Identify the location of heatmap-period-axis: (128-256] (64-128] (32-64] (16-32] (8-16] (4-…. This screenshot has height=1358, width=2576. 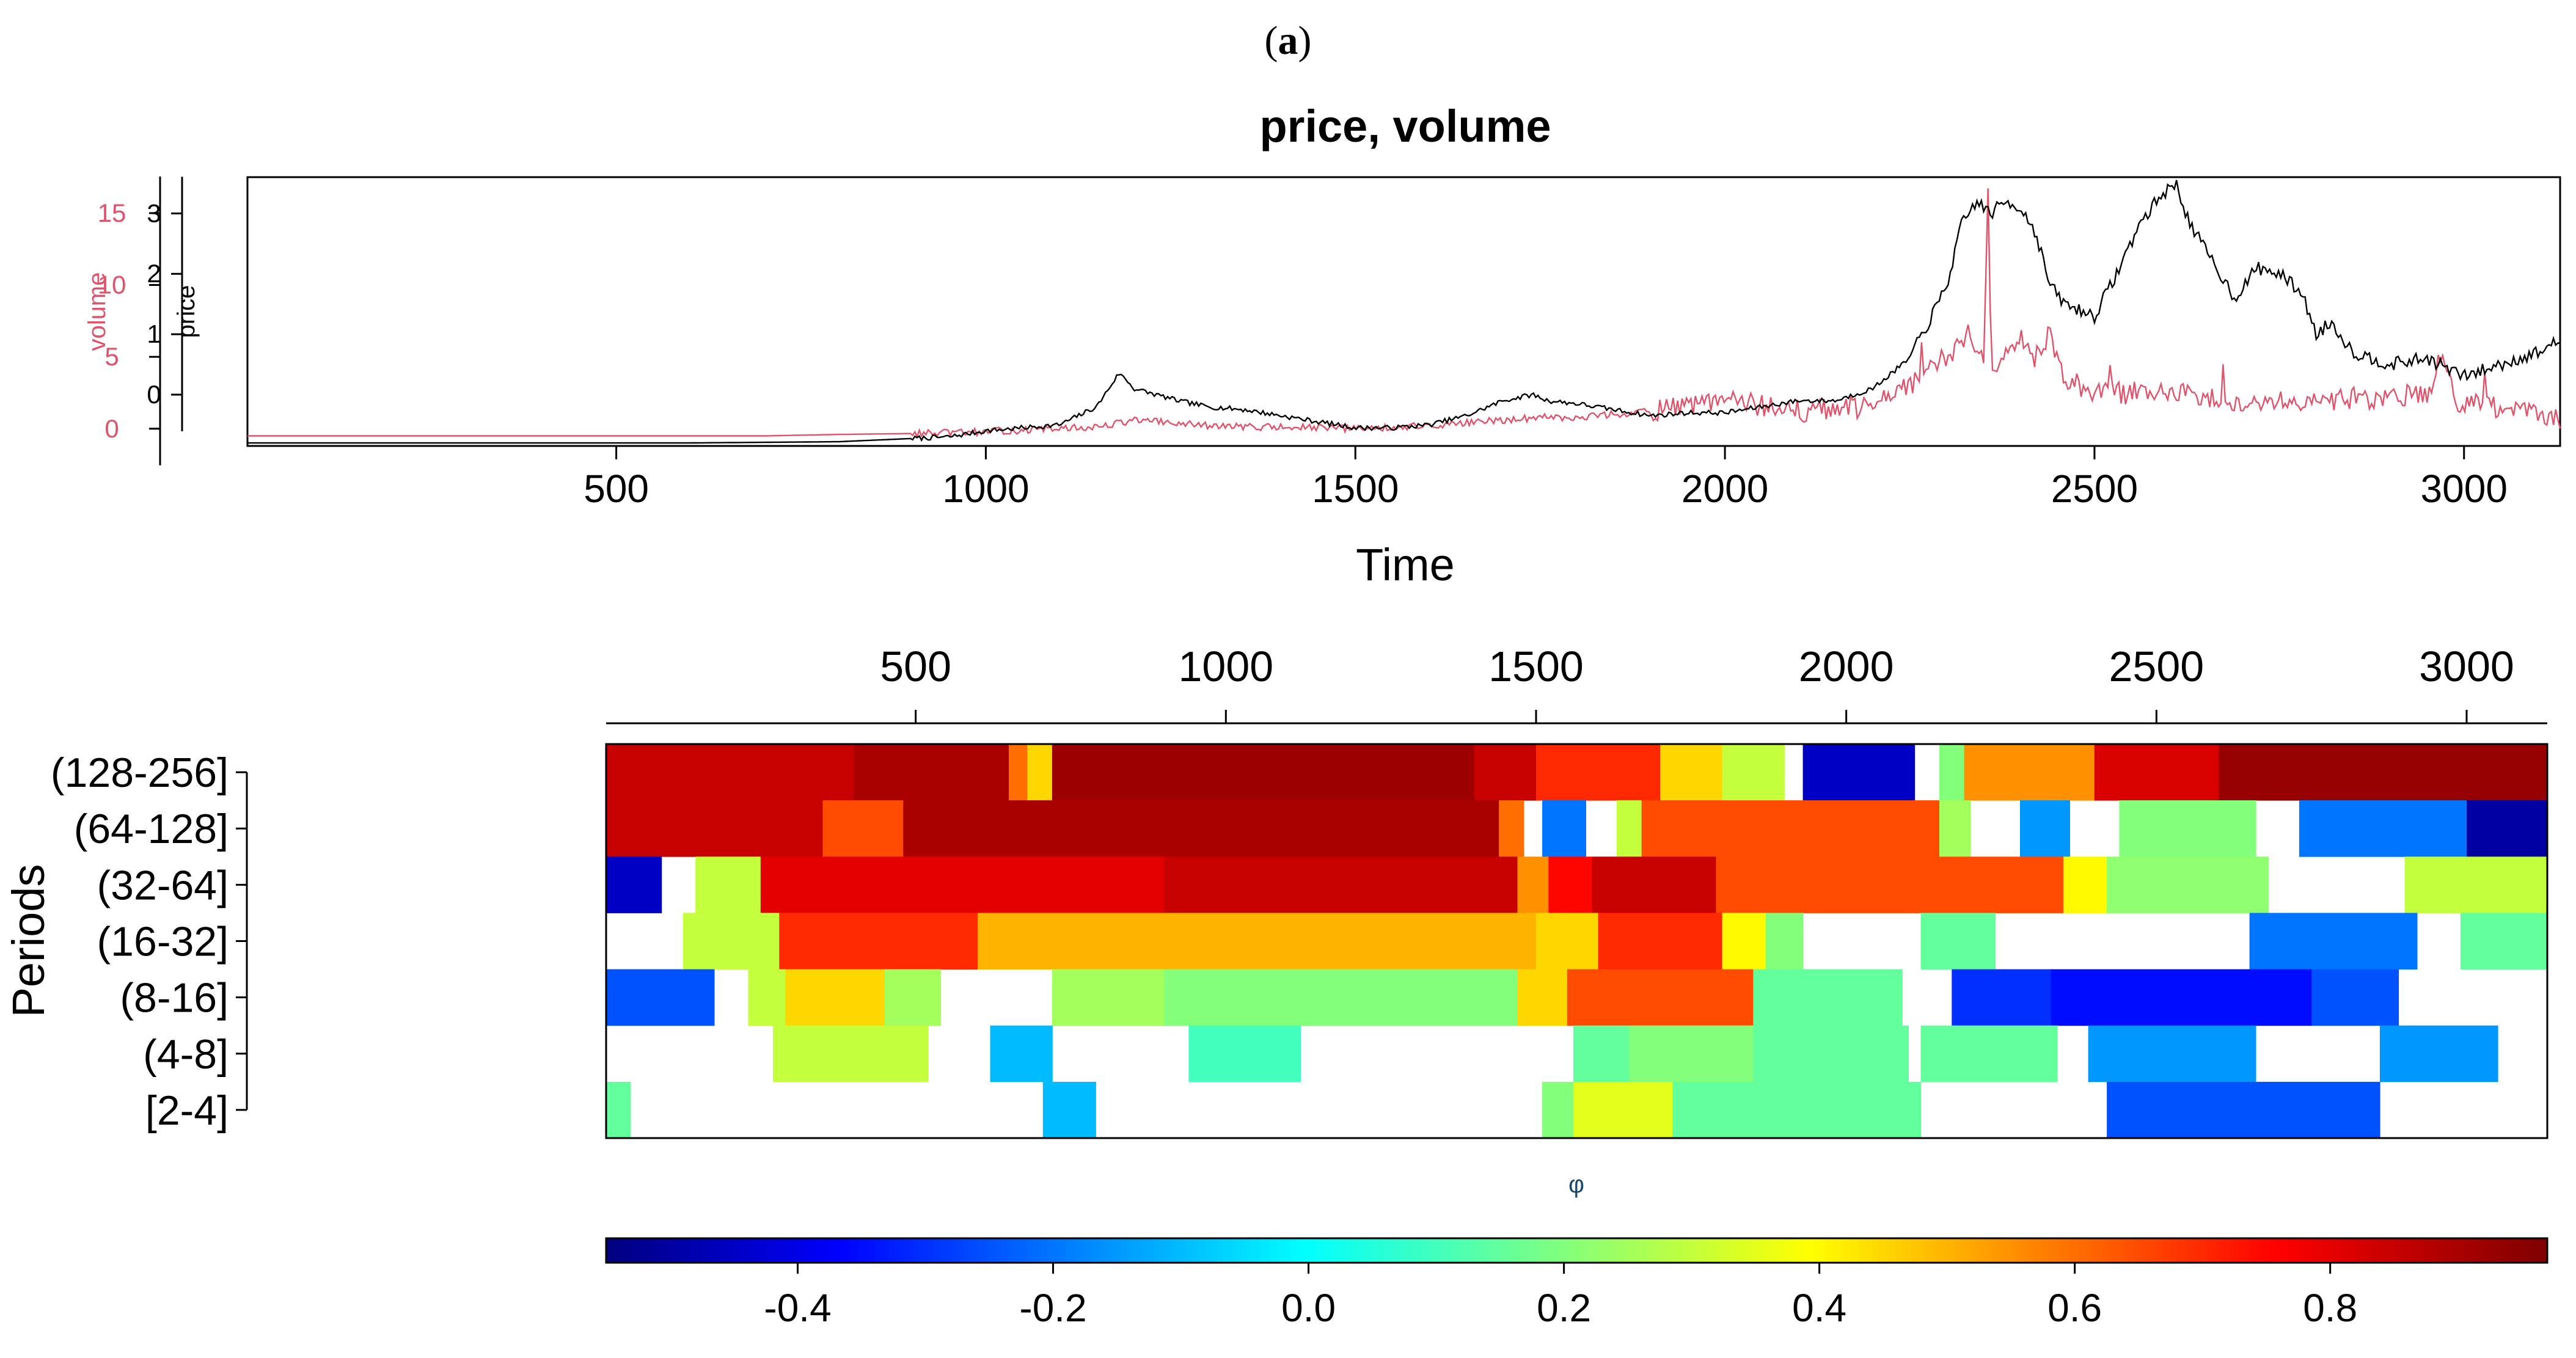
(149, 942).